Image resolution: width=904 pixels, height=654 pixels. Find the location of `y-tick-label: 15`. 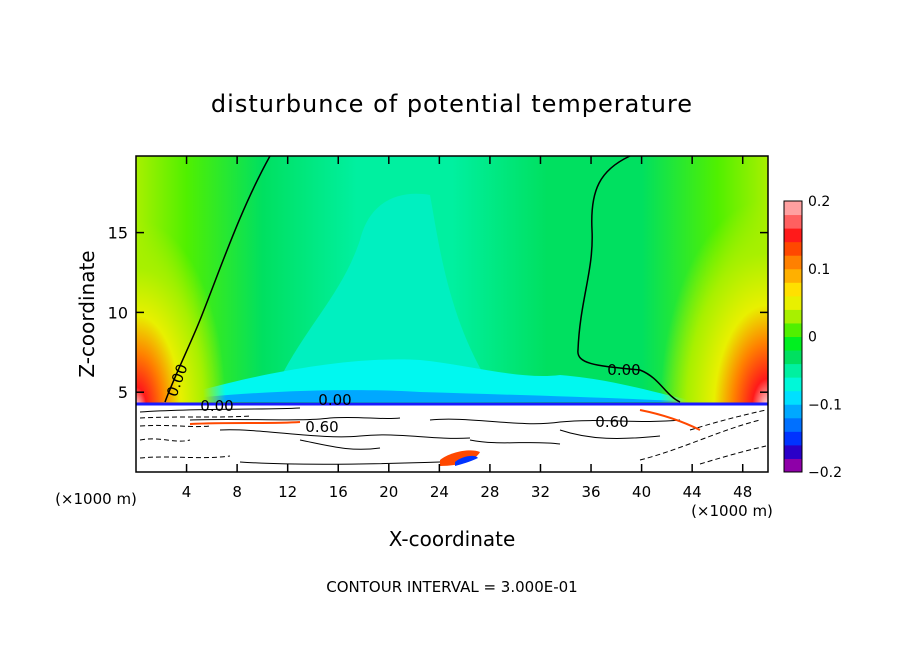

y-tick-label: 15 is located at coordinates (118, 233).